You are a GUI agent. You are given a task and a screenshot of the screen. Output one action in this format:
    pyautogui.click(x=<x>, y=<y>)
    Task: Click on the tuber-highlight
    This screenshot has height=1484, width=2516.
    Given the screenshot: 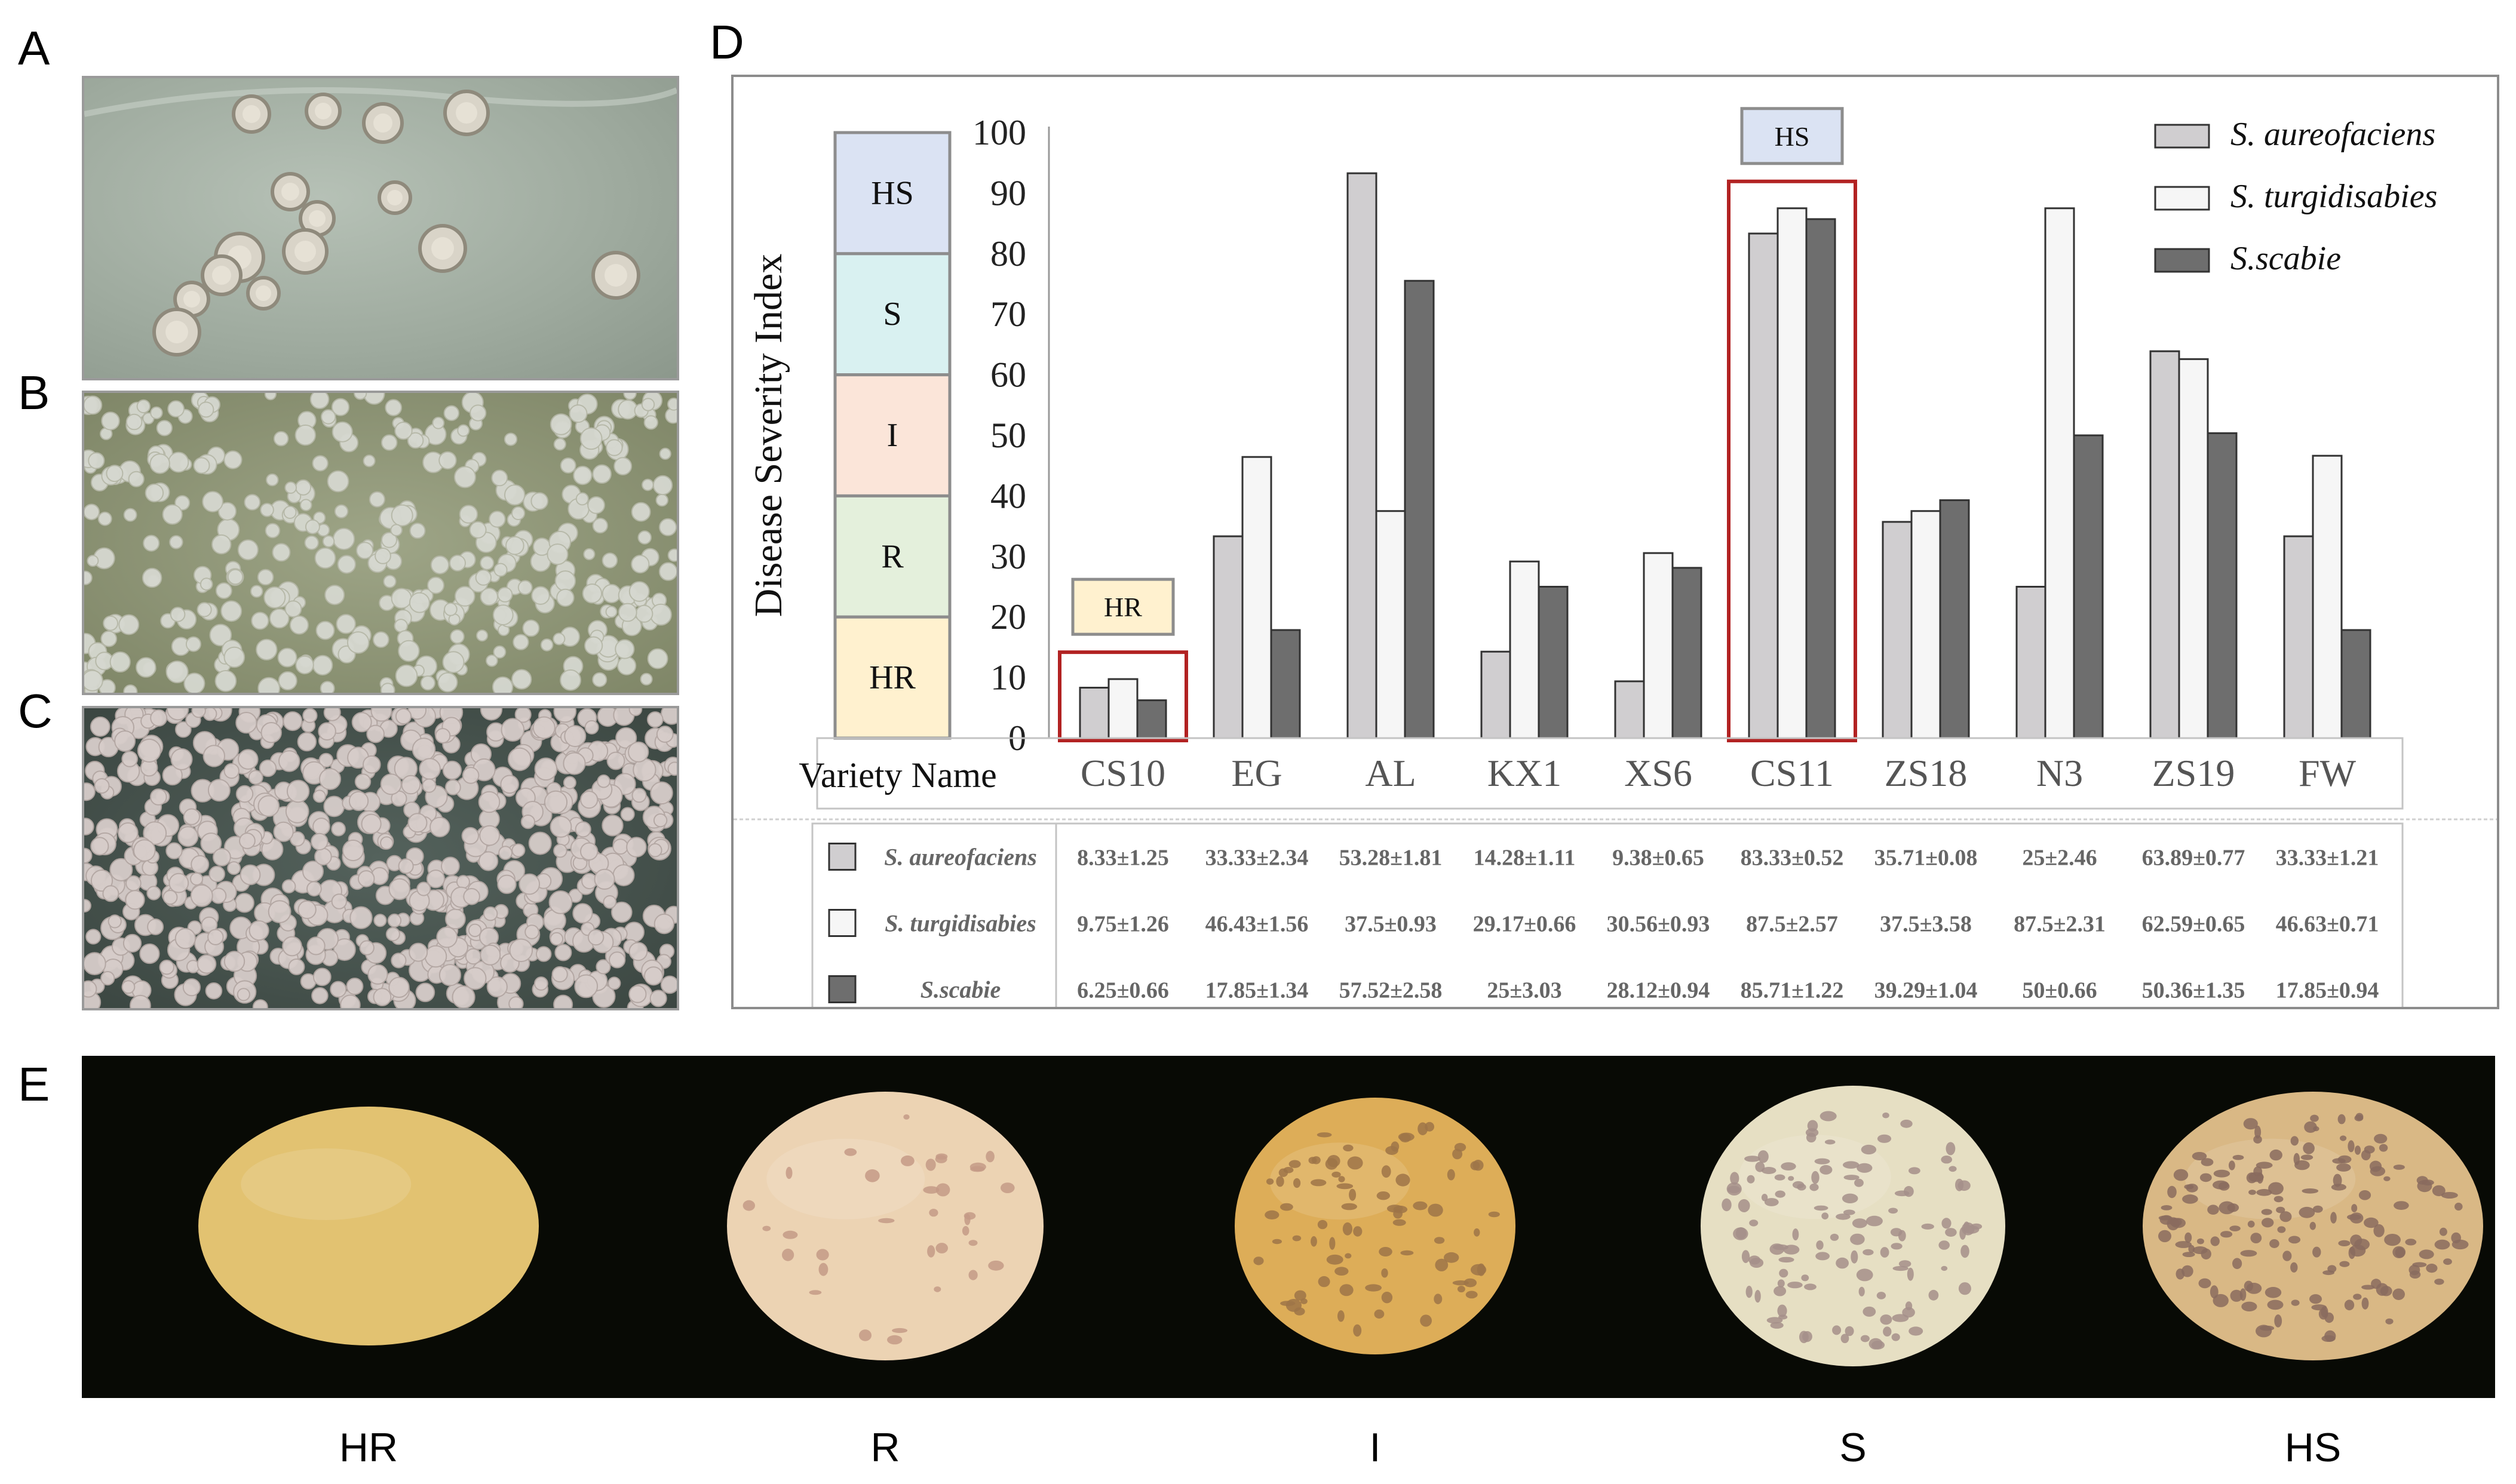 What is the action you would take?
    pyautogui.click(x=2270, y=1178)
    